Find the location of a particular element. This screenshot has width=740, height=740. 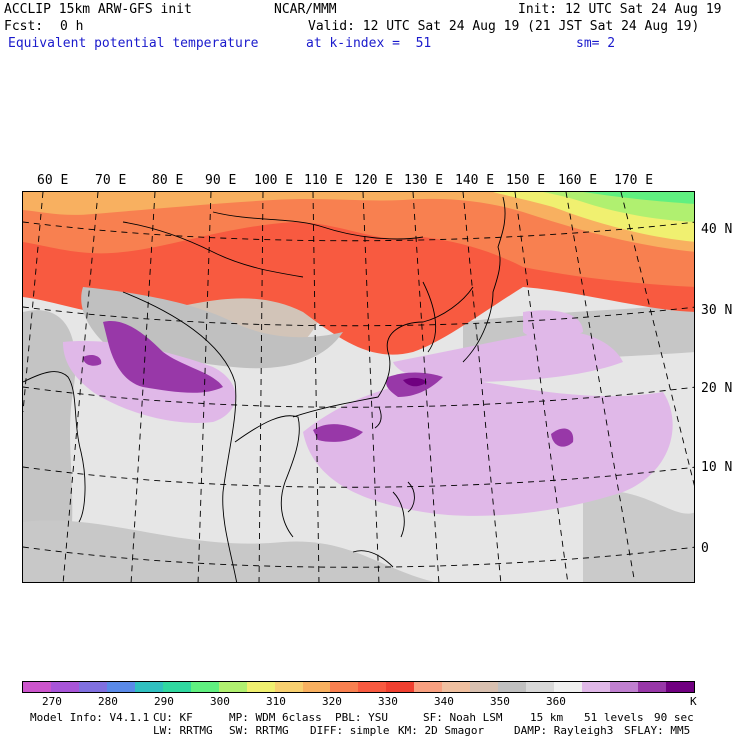

model-info-item: Model Info: V4.1.1 is located at coordinates (90, 717).